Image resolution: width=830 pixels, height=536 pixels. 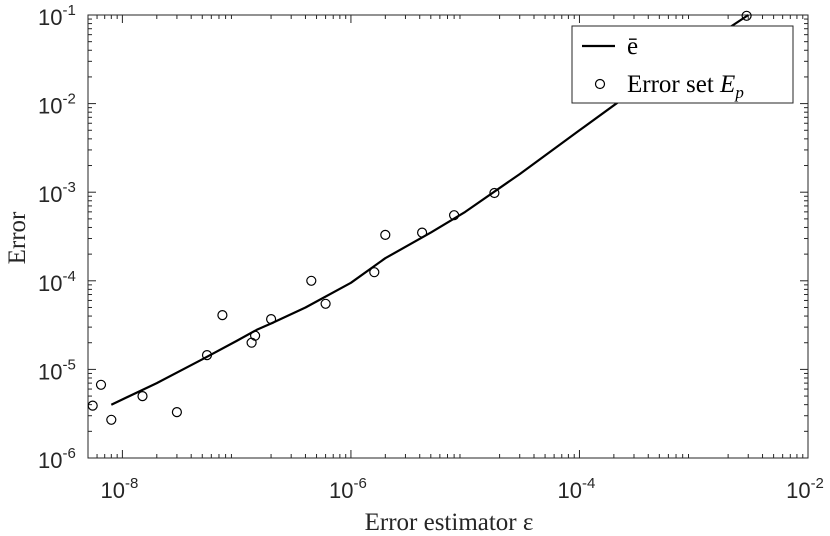 What do you see at coordinates (577, 489) in the screenshot?
I see `x-tick-label: 10⁻⁴` at bounding box center [577, 489].